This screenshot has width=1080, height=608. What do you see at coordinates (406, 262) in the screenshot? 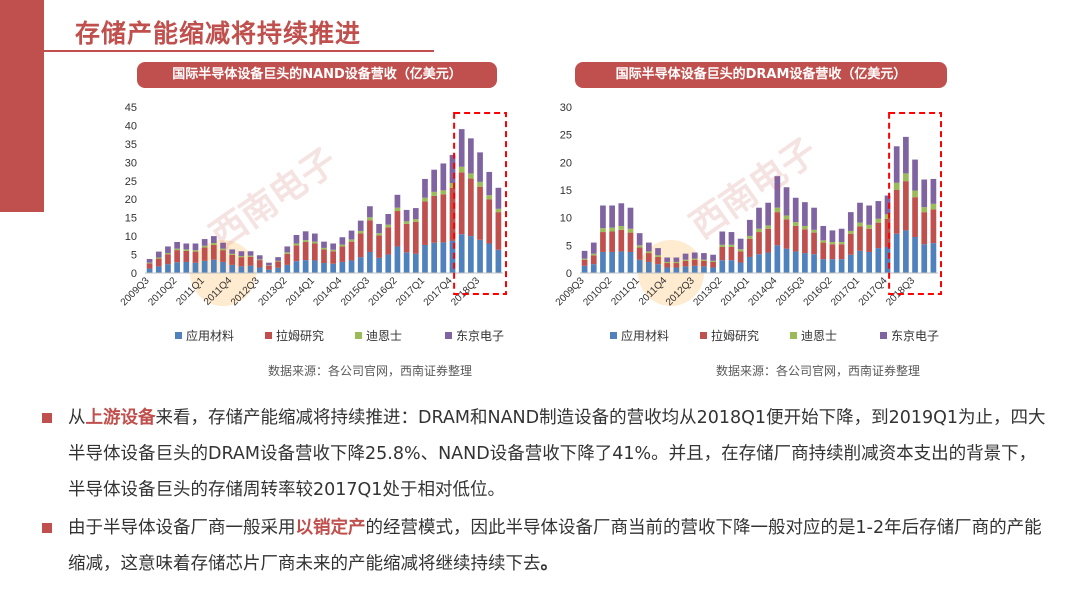
I see `nand-bar-2016Q3-s0` at bounding box center [406, 262].